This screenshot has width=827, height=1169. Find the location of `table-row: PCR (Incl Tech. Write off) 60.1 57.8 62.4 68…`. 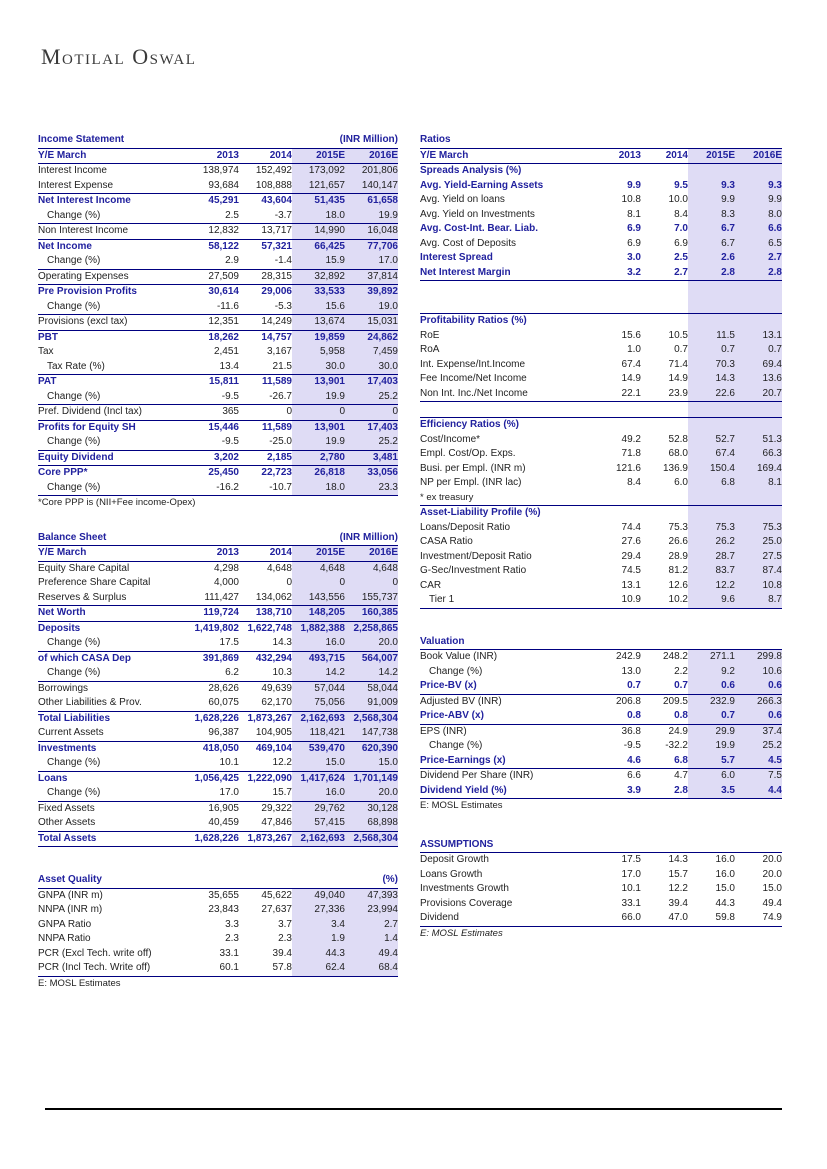

table-row: PCR (Incl Tech. Write off) 60.1 57.8 62.4 68… is located at coordinates (218, 969).